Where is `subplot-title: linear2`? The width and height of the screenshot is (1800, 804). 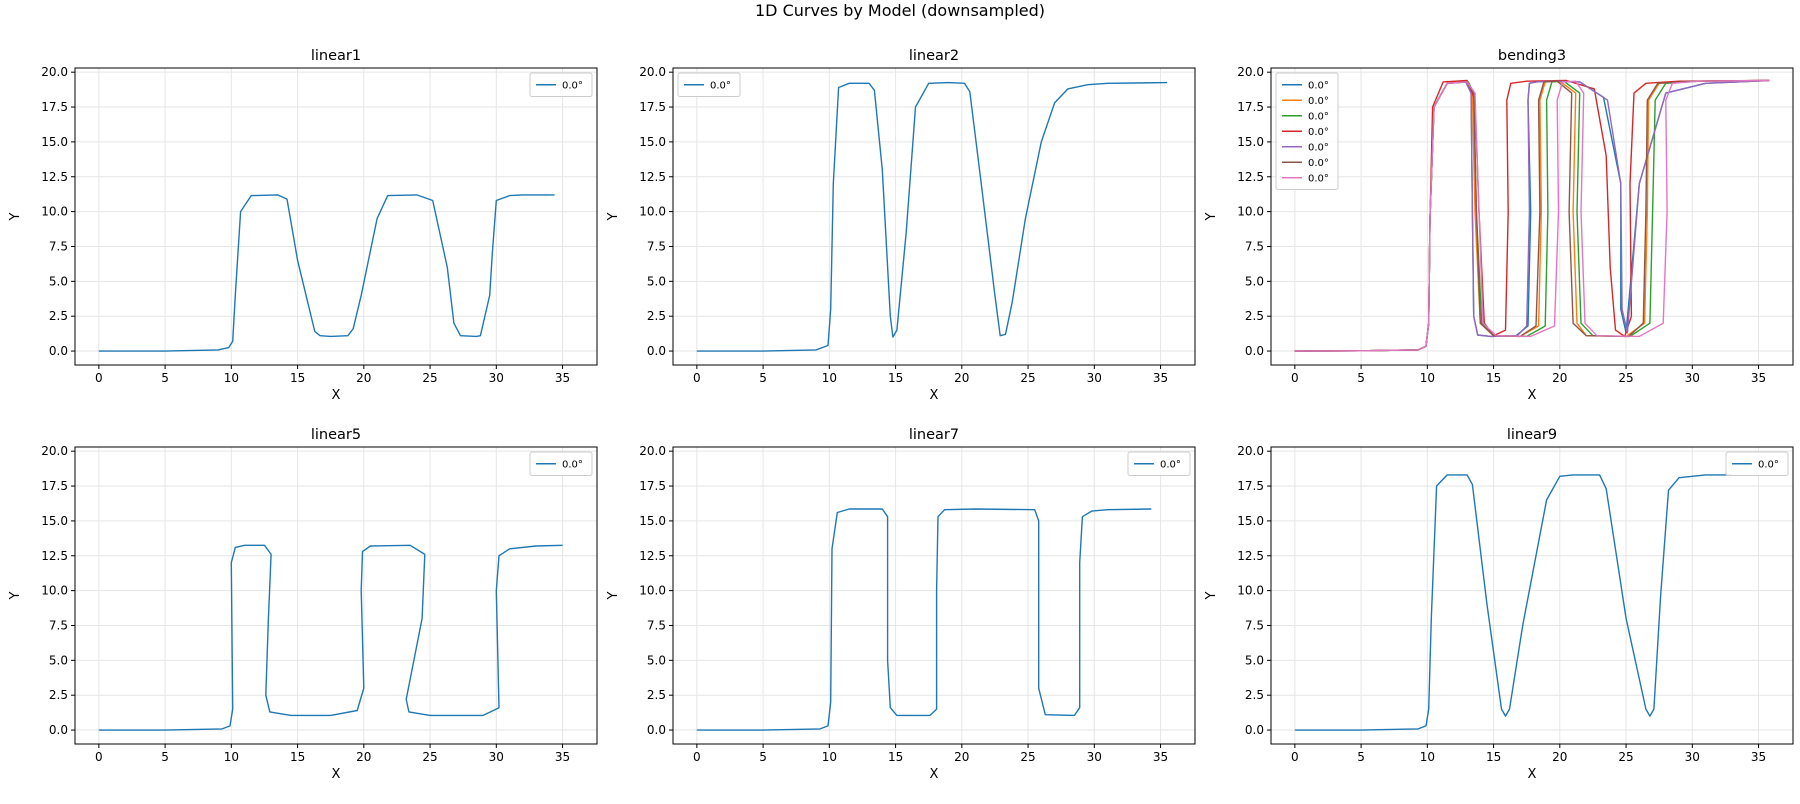 subplot-title: linear2 is located at coordinates (934, 56).